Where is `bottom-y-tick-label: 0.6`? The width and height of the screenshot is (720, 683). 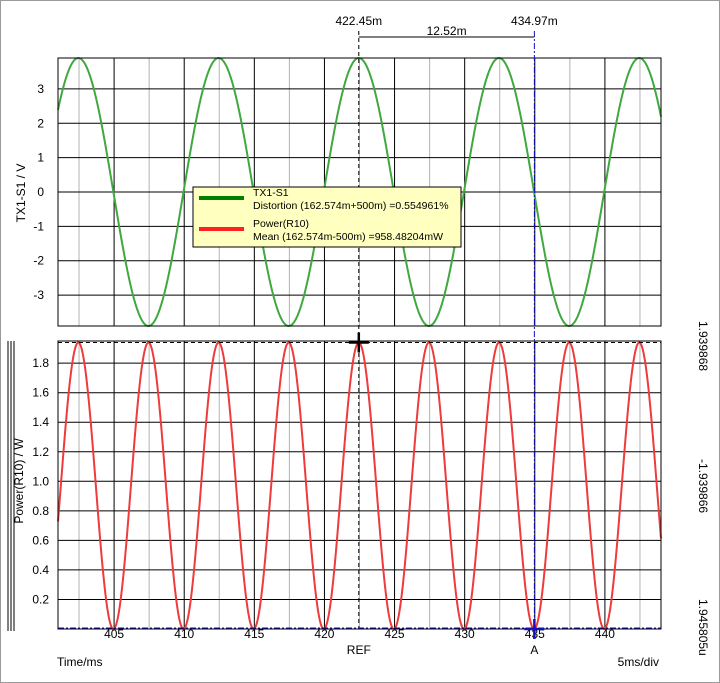
bottom-y-tick-label: 0.6 is located at coordinates (40, 540).